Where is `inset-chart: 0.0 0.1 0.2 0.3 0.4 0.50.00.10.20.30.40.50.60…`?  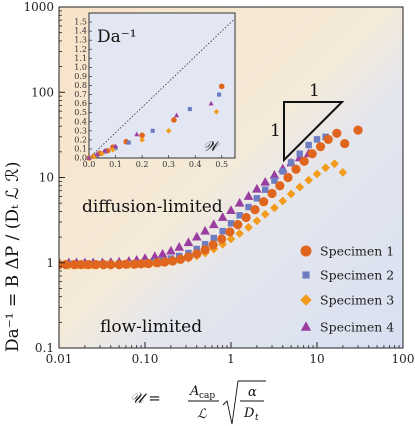 inset-chart: 0.0 0.1 0.2 0.3 0.4 0.50.00.10.20.30.40.50.60… is located at coordinates (155, 90).